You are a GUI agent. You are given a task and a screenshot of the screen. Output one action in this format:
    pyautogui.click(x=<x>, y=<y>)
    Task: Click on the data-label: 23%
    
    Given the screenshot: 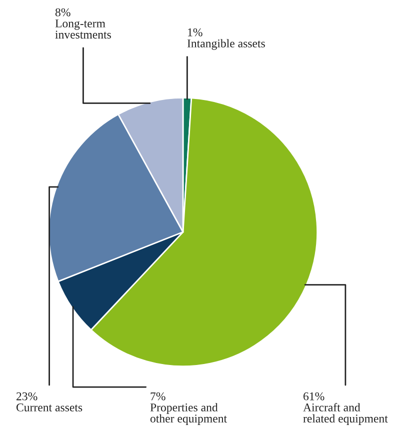 What is the action you would take?
    pyautogui.click(x=27, y=396)
    